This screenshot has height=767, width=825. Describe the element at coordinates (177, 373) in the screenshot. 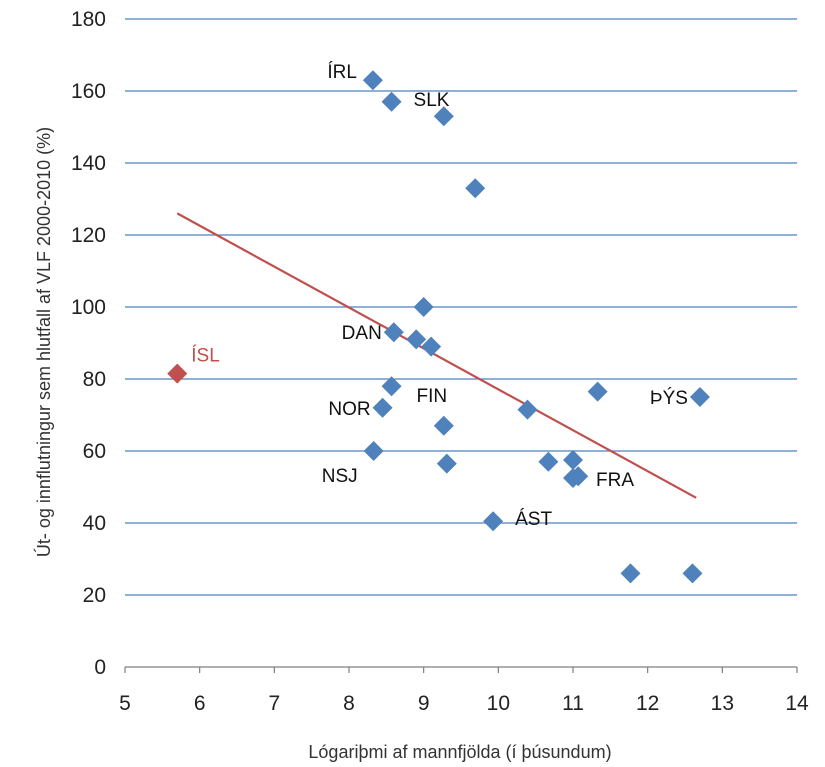

I see `highlight-point` at that location.